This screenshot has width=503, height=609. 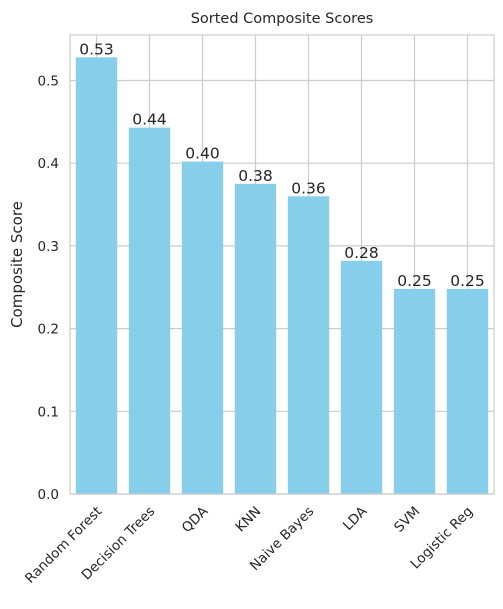 What do you see at coordinates (48, 81) in the screenshot?
I see `y-tick-label: 0.5` at bounding box center [48, 81].